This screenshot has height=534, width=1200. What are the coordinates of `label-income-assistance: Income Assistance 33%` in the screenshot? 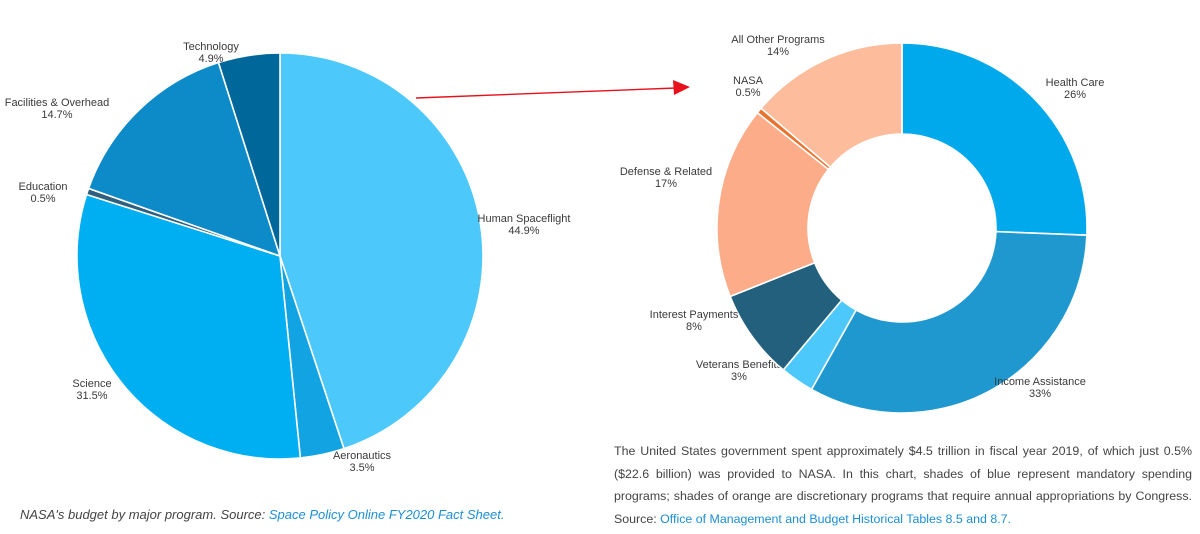 It's located at (1040, 388).